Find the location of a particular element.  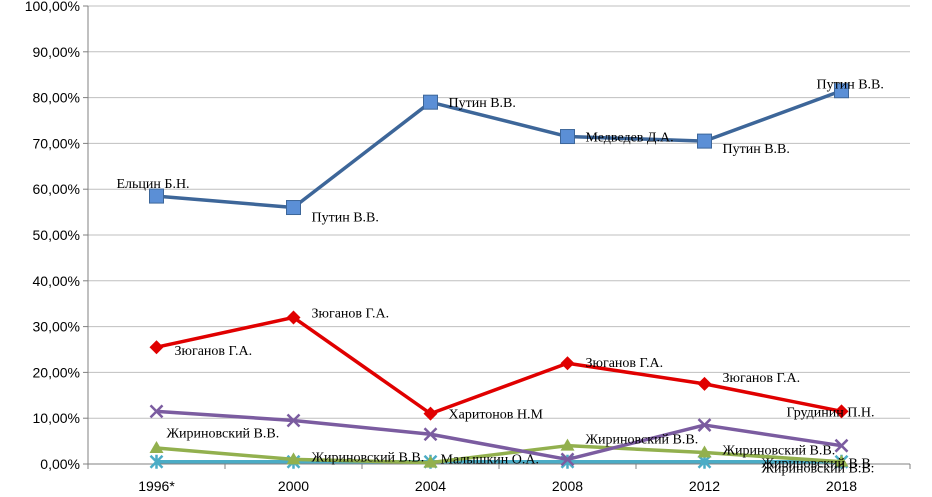

x-tick-label: 2018 is located at coordinates (841, 486).